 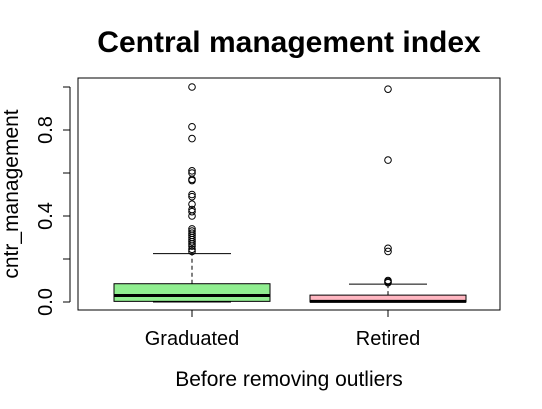 I want to click on y-axis: 0.0 0.4 0.8, so click(x=53, y=201).